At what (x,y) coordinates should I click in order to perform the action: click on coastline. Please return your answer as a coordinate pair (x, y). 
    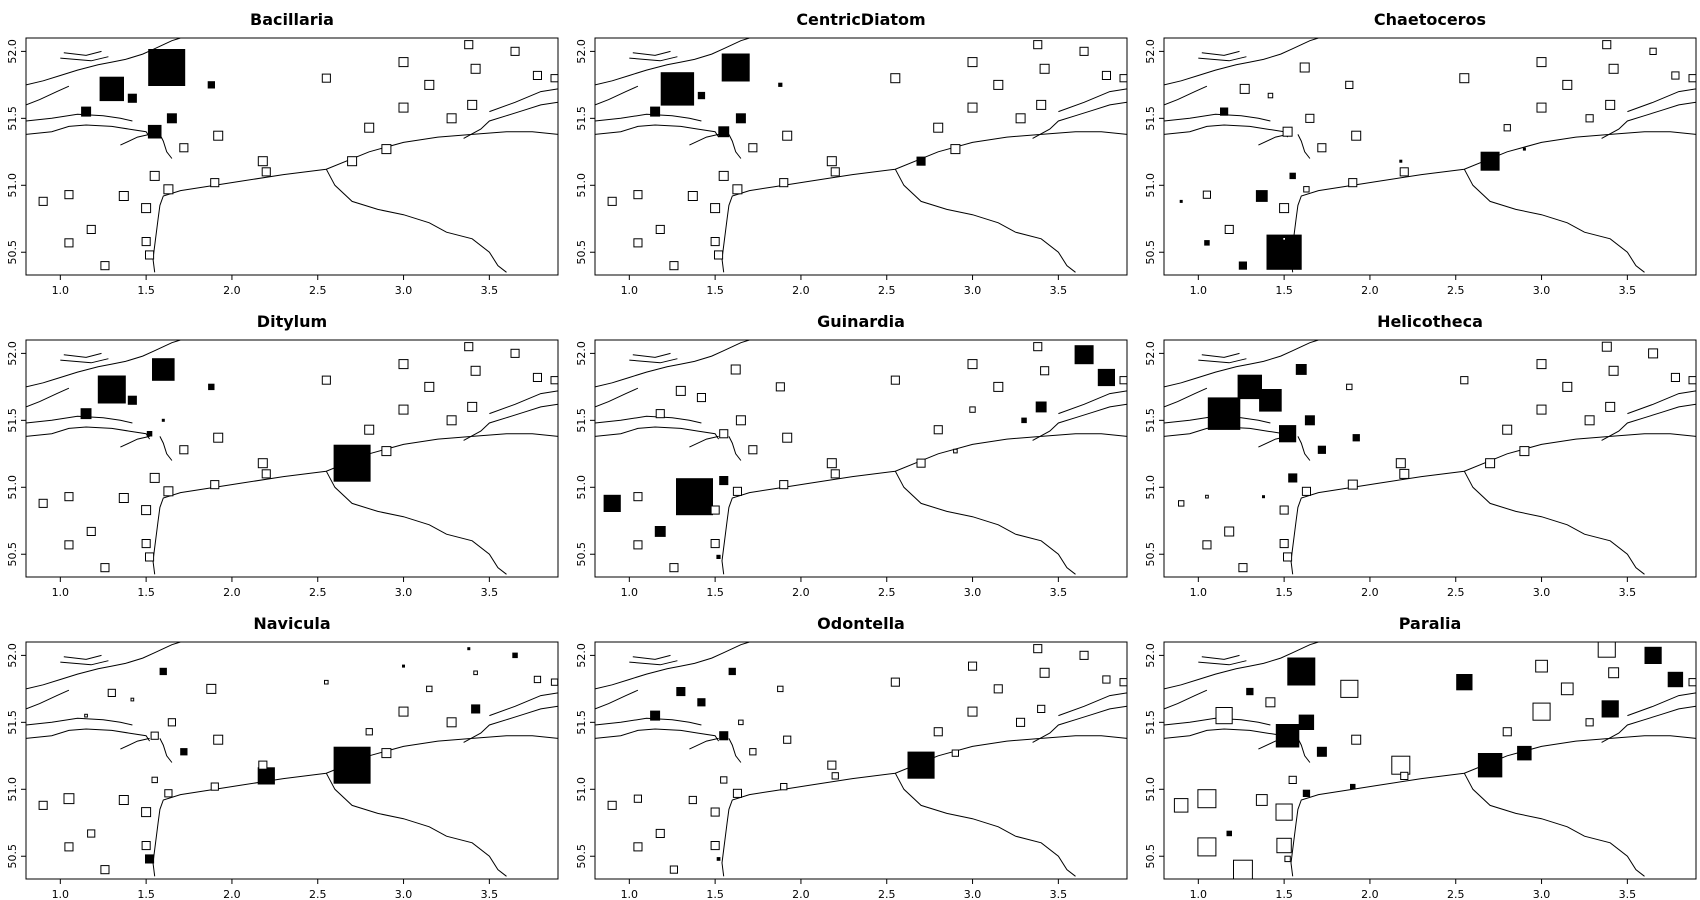
    Looking at the image, I should click on (1430, 155).